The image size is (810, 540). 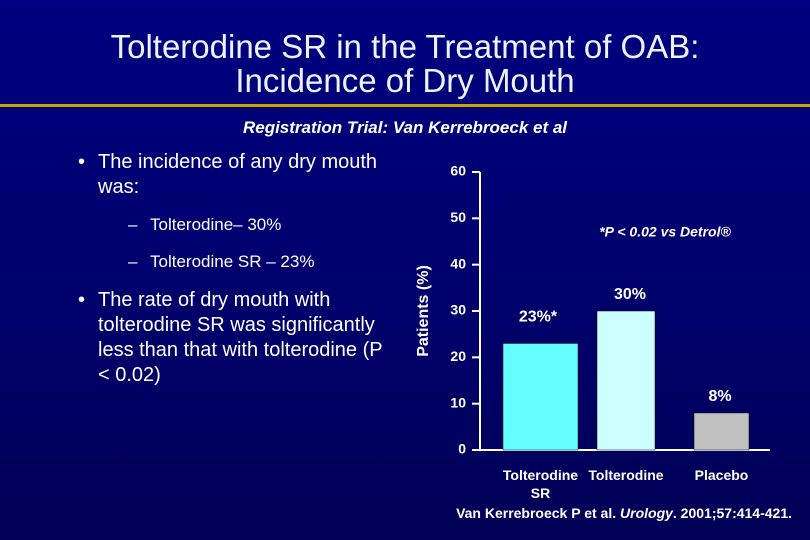 What do you see at coordinates (538, 513) in the screenshot?
I see `source-text: Van Kerrebroeck P et al.` at bounding box center [538, 513].